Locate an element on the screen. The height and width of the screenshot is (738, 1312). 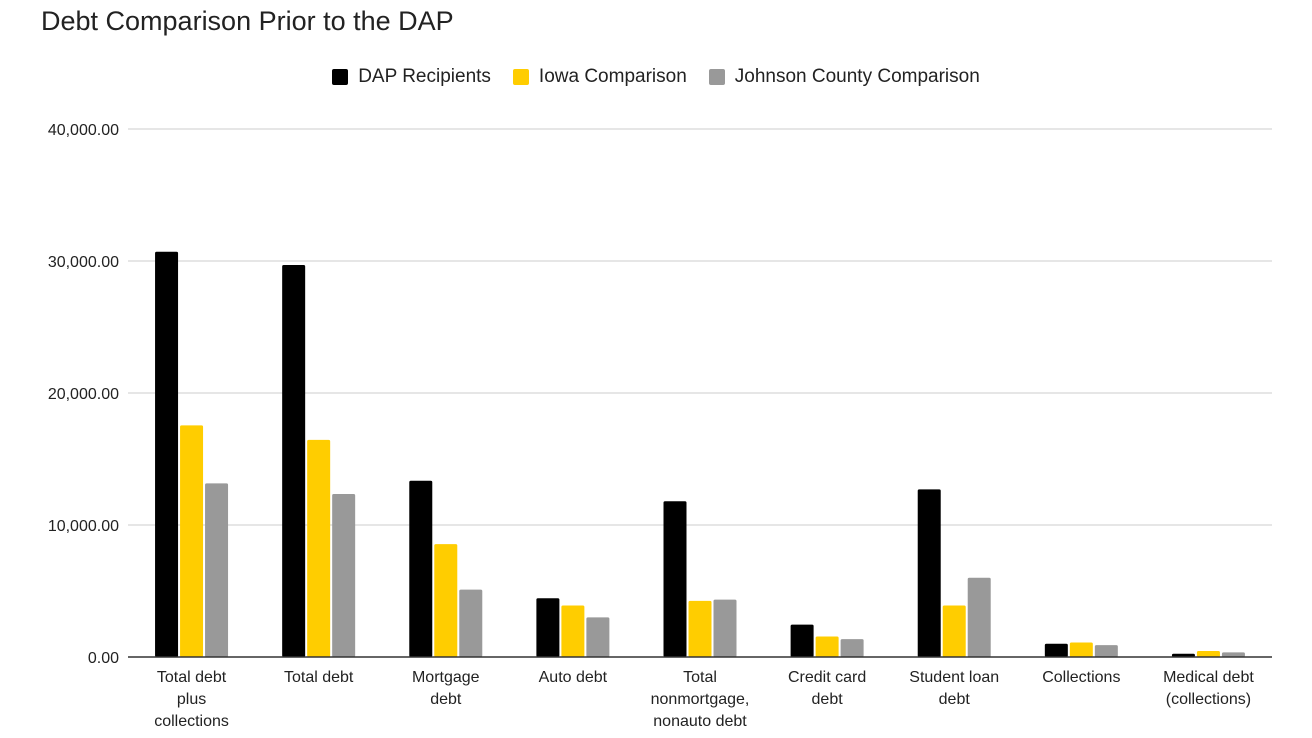
legend-label-dap-recipients: DAP Recipients is located at coordinates (424, 76).